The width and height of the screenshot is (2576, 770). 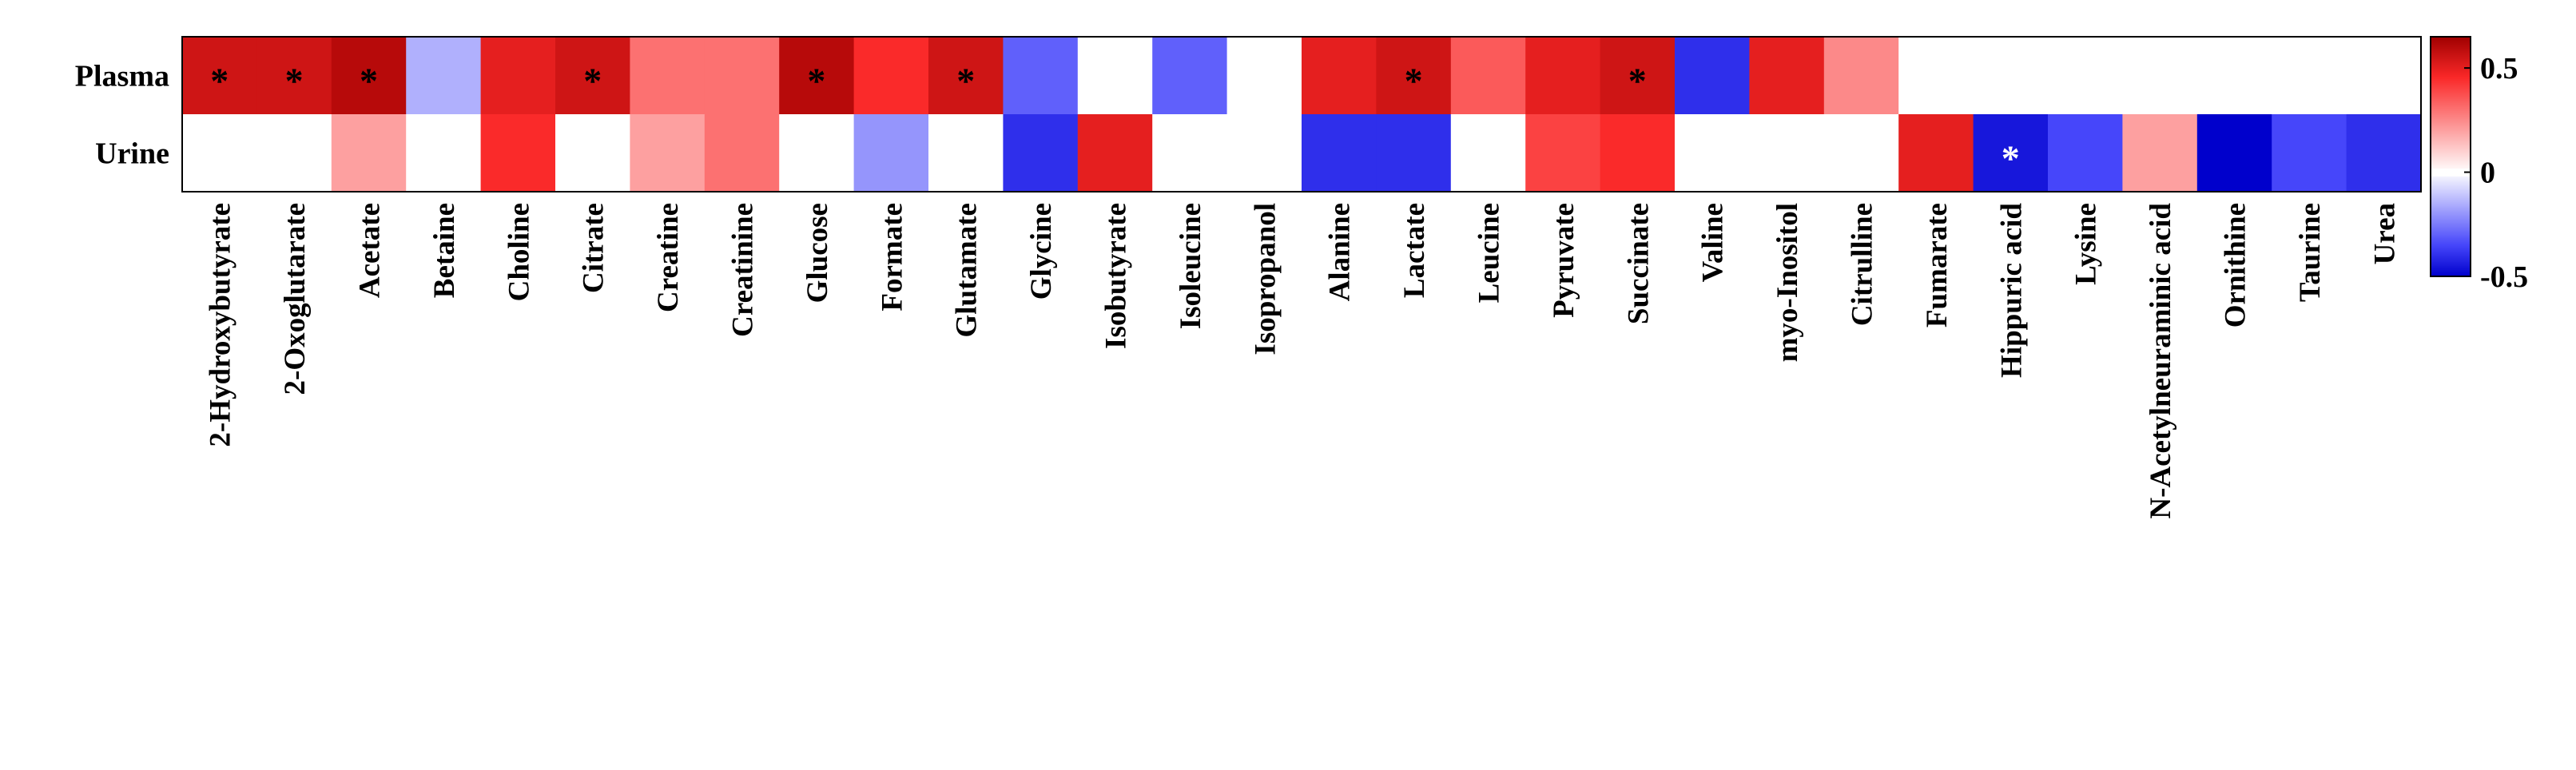 What do you see at coordinates (444, 250) in the screenshot?
I see `column-label: Betaine` at bounding box center [444, 250].